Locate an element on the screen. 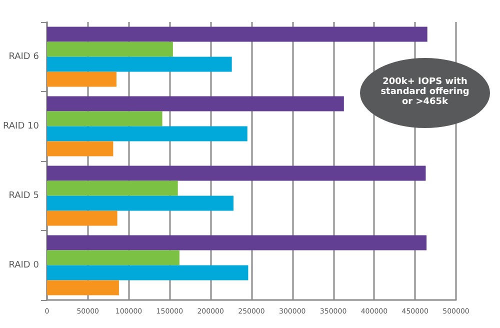 Image resolution: width=500 pixels, height=328 pixels. annotation: 200k+ IOPS with standard offering or >465k is located at coordinates (425, 92).